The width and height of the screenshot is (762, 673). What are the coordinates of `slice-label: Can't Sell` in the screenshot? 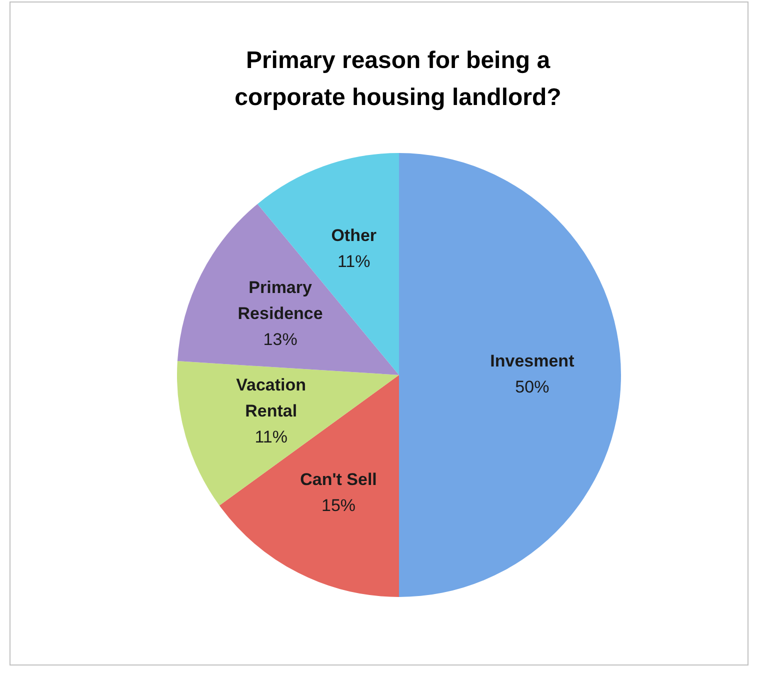 It's located at (338, 480).